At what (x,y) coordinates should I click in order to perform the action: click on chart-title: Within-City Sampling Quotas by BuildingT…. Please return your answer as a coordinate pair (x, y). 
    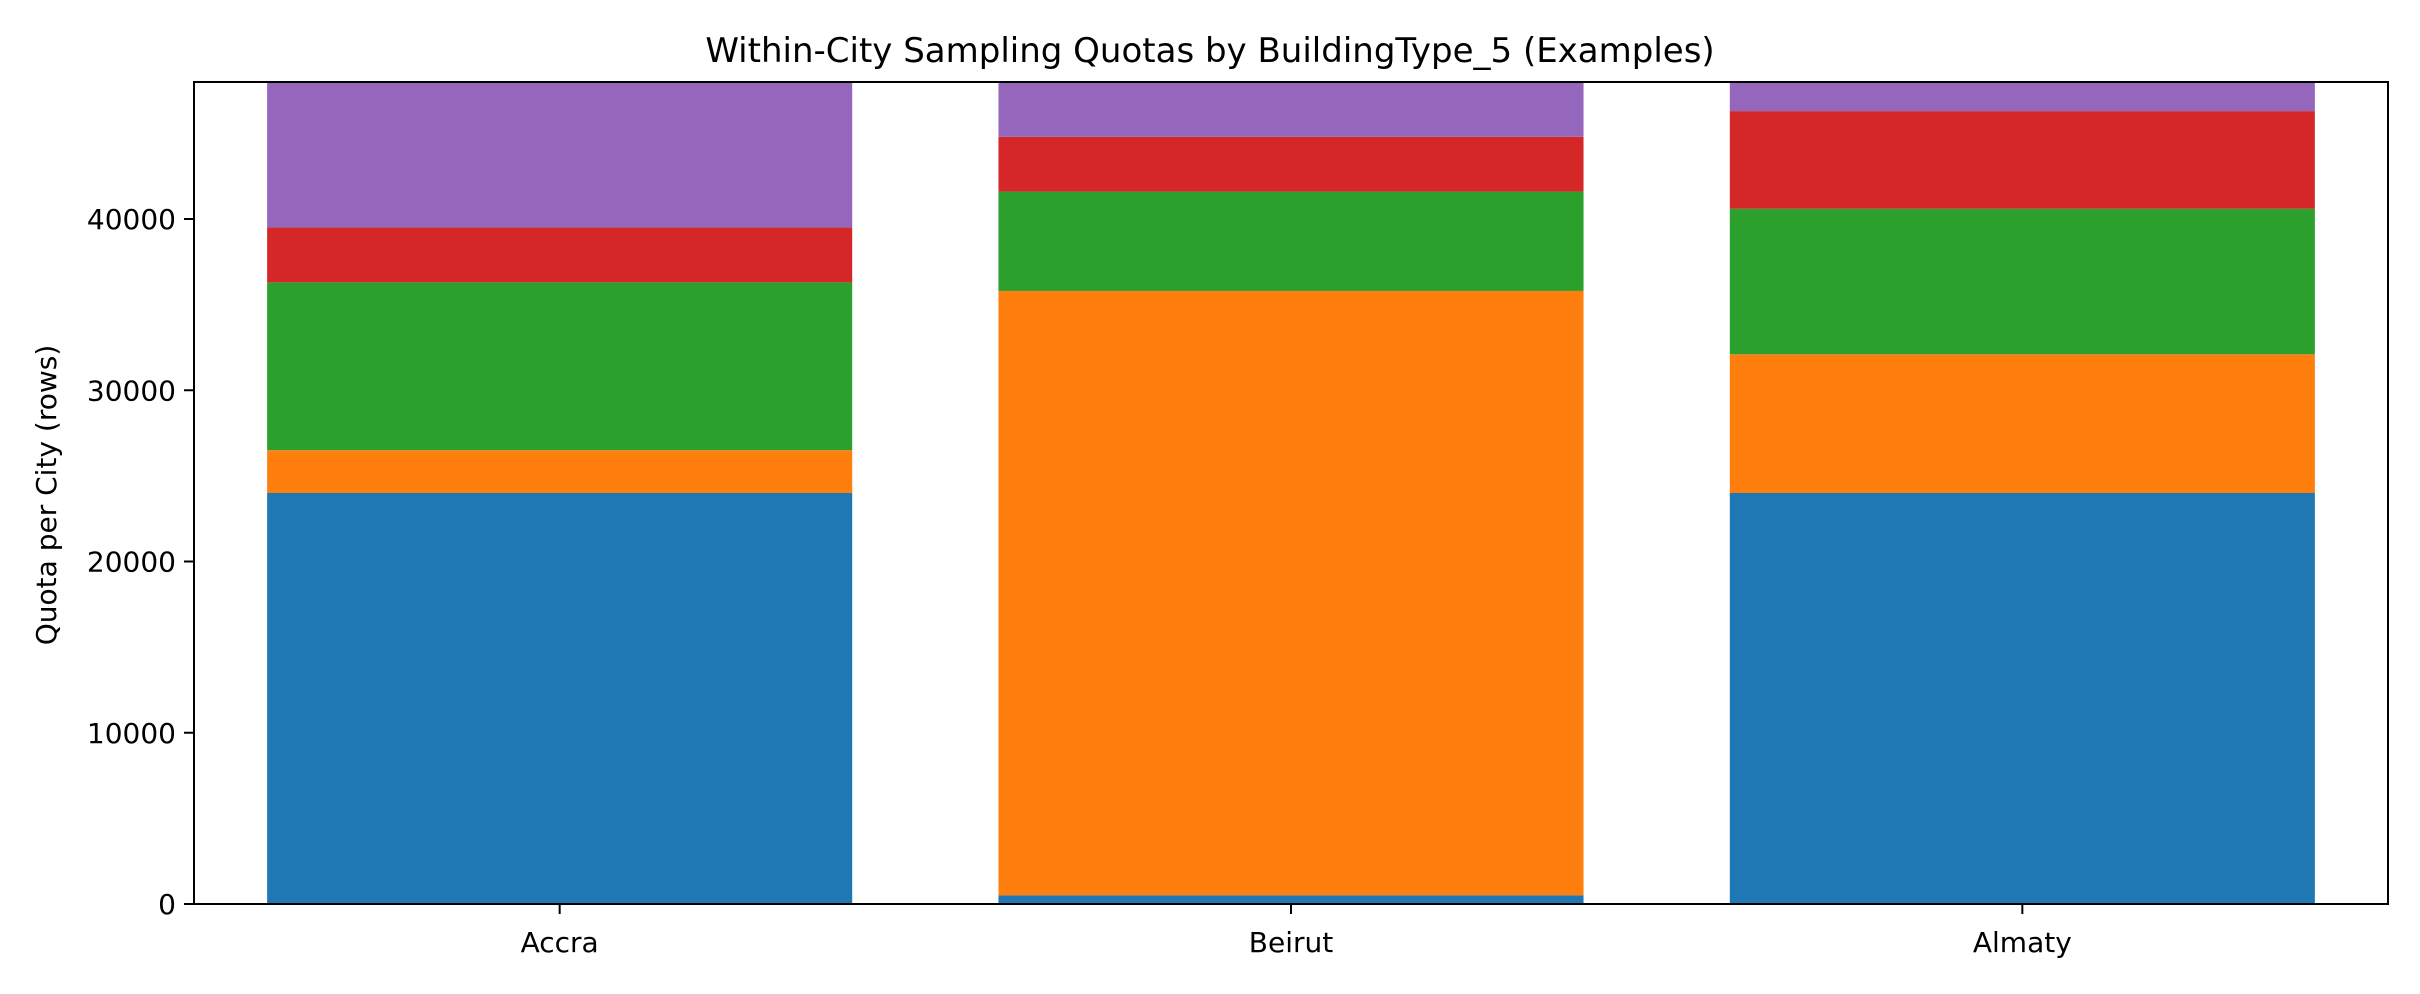
    Looking at the image, I should click on (1209, 51).